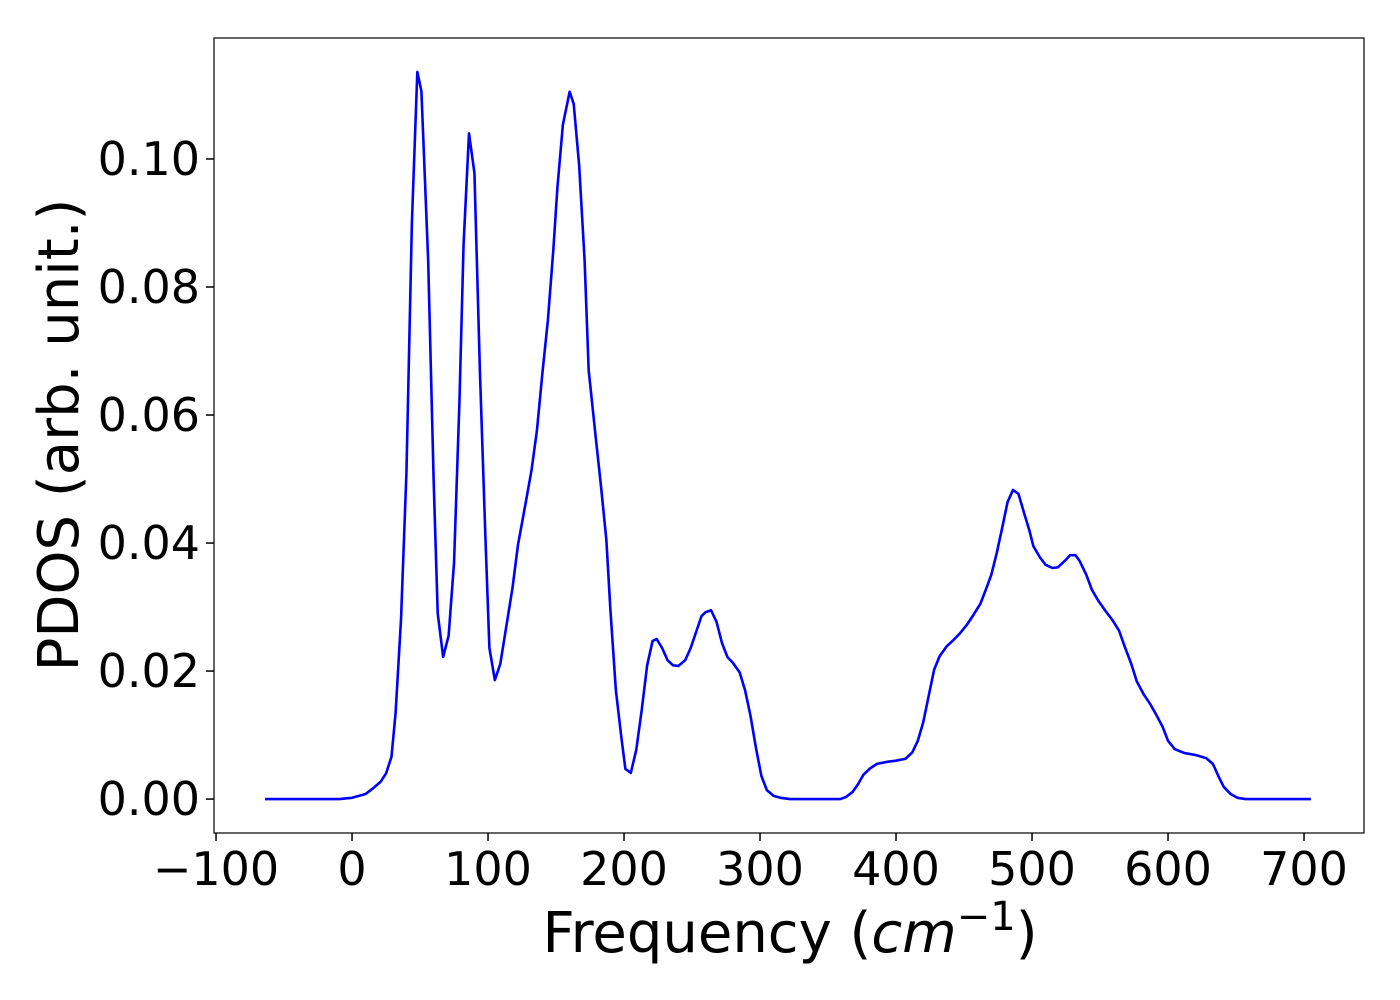 This screenshot has height=1000, width=1400. I want to click on x-axis-label: Frequency (cm−1), so click(789, 930).